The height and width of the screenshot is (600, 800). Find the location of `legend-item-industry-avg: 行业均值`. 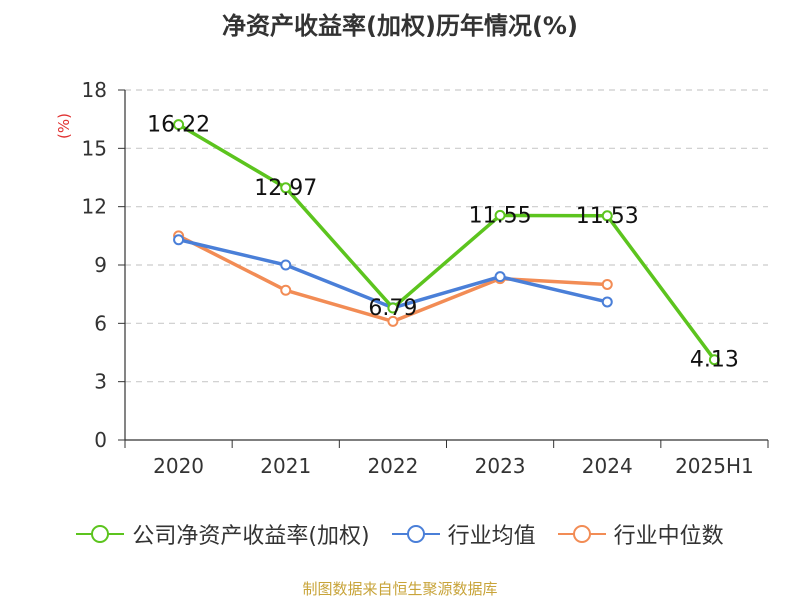

legend-item-industry-avg: 行业均值 is located at coordinates (463, 534).